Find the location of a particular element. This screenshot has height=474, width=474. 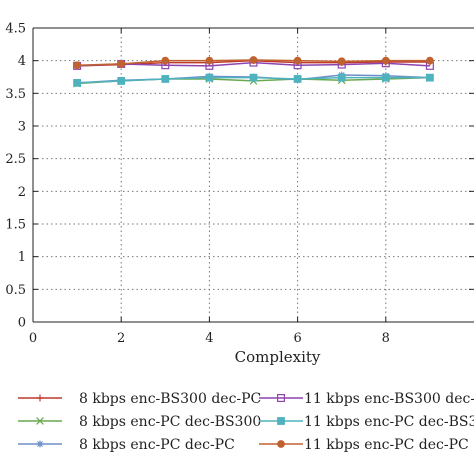

legend-item: 11 kbps enc-PC dec-BS300 is located at coordinates (366, 422).